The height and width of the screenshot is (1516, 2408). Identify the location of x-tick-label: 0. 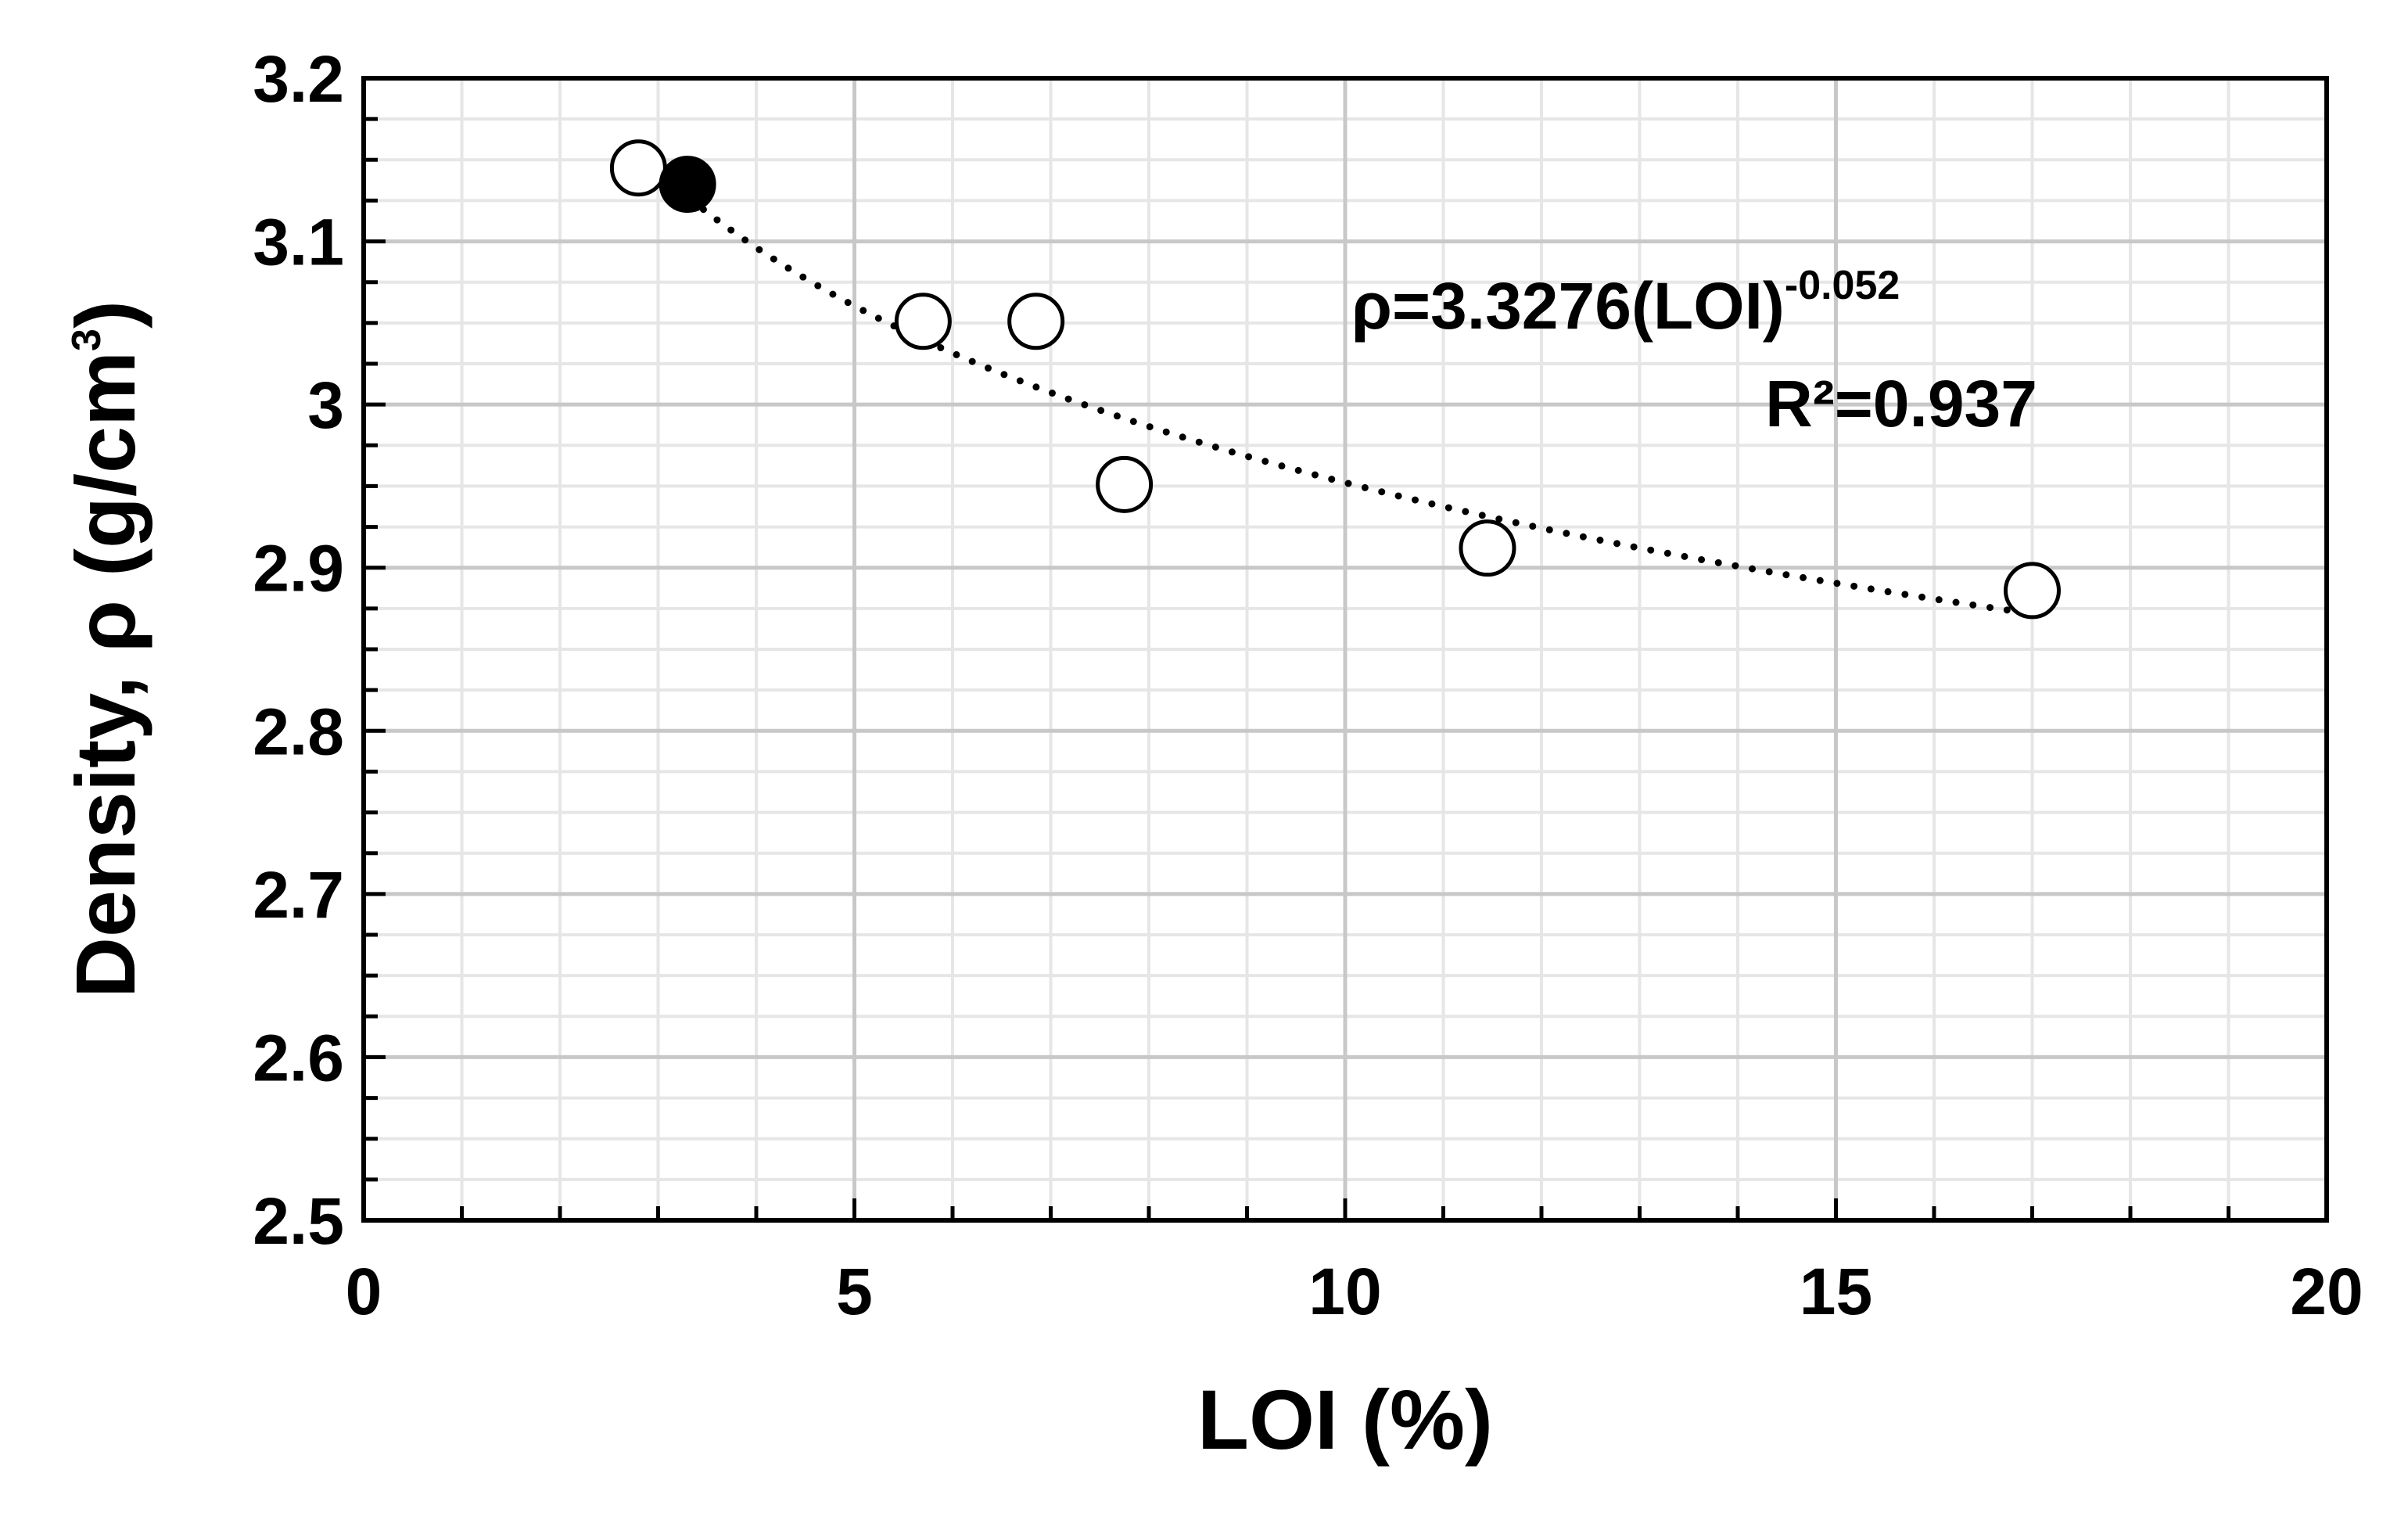
(364, 1291).